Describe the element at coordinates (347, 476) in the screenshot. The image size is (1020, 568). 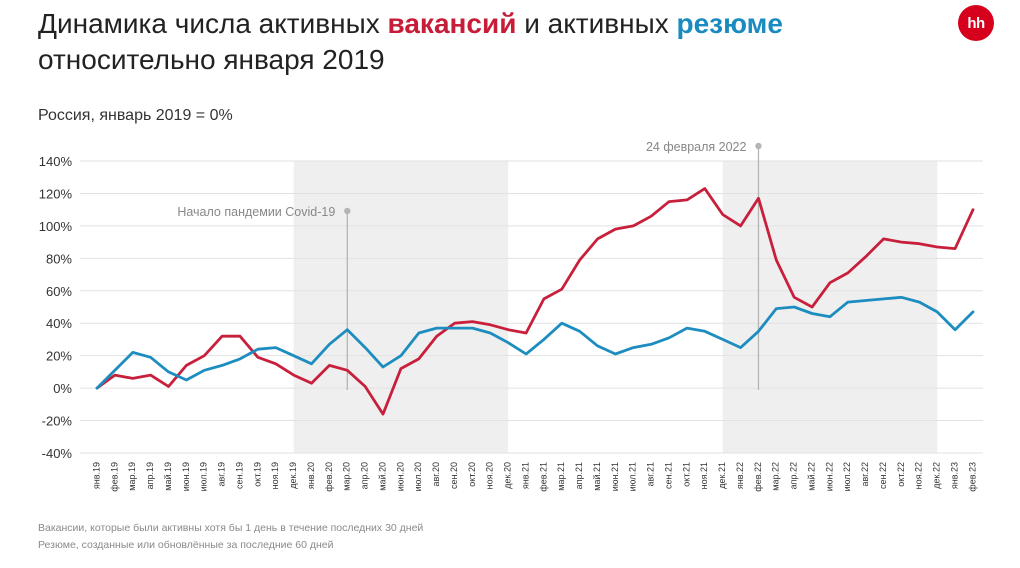
I see `x-tick-label: мар.20` at that location.